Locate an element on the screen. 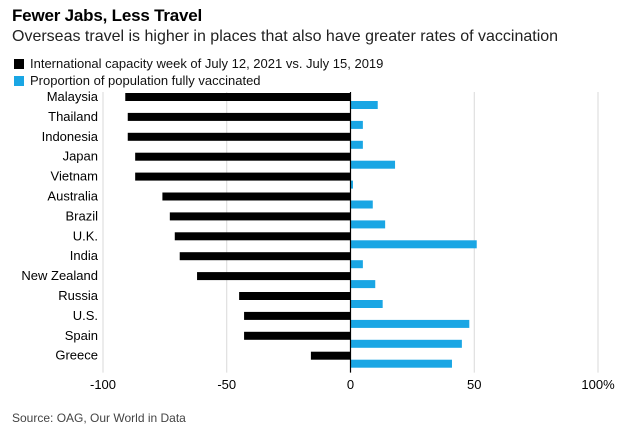  category-label: Malaysia is located at coordinates (73, 96).